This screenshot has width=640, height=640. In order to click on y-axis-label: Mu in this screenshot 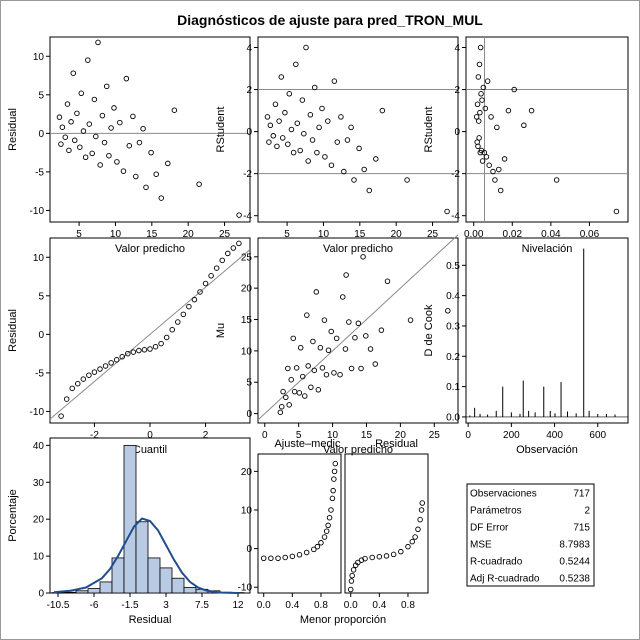, I will do `click(221, 330)`.